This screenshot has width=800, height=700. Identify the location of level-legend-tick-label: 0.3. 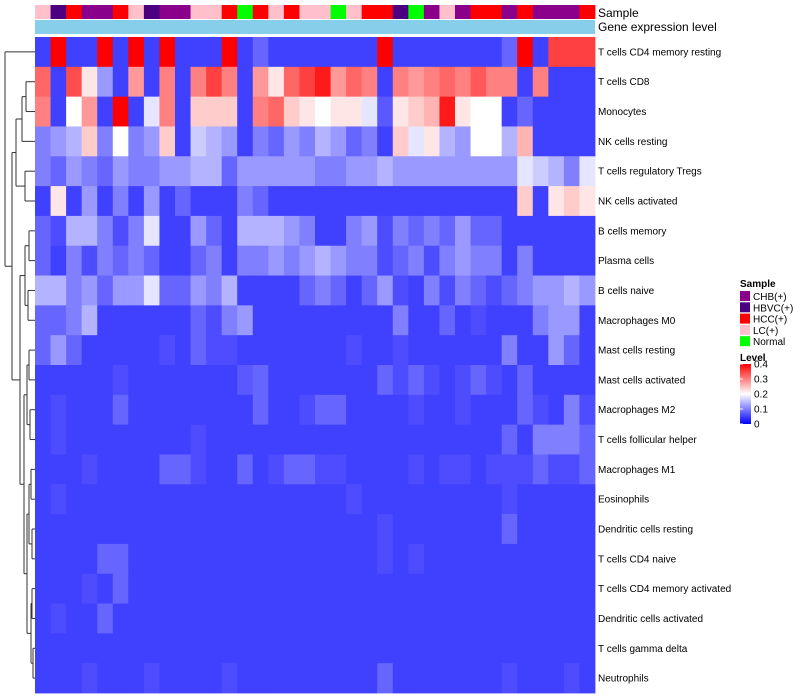
(761, 380).